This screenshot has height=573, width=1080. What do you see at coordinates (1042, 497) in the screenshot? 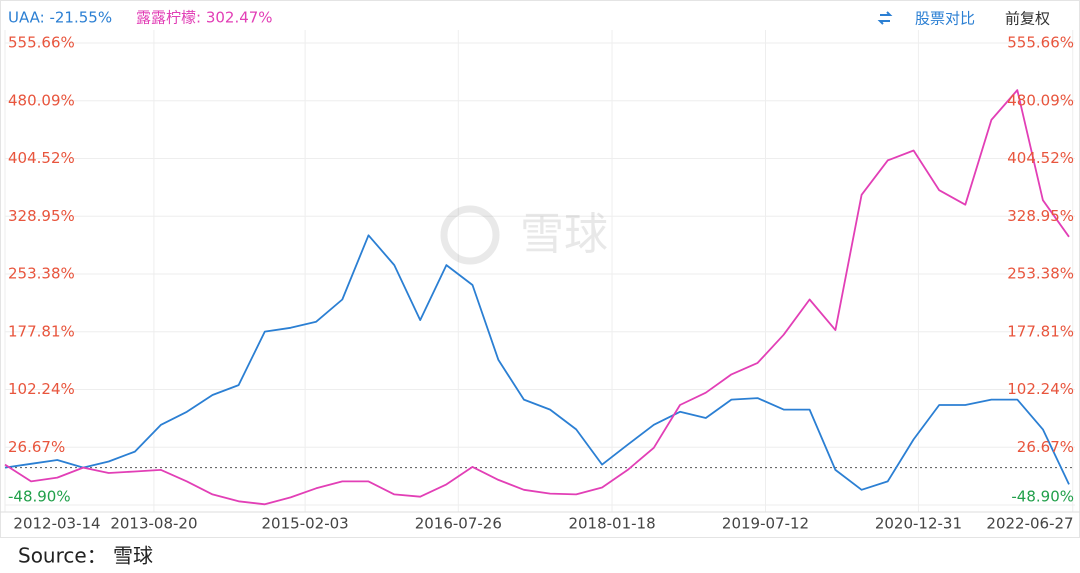
I see `y-tick-label-right: -48.90%` at bounding box center [1042, 497].